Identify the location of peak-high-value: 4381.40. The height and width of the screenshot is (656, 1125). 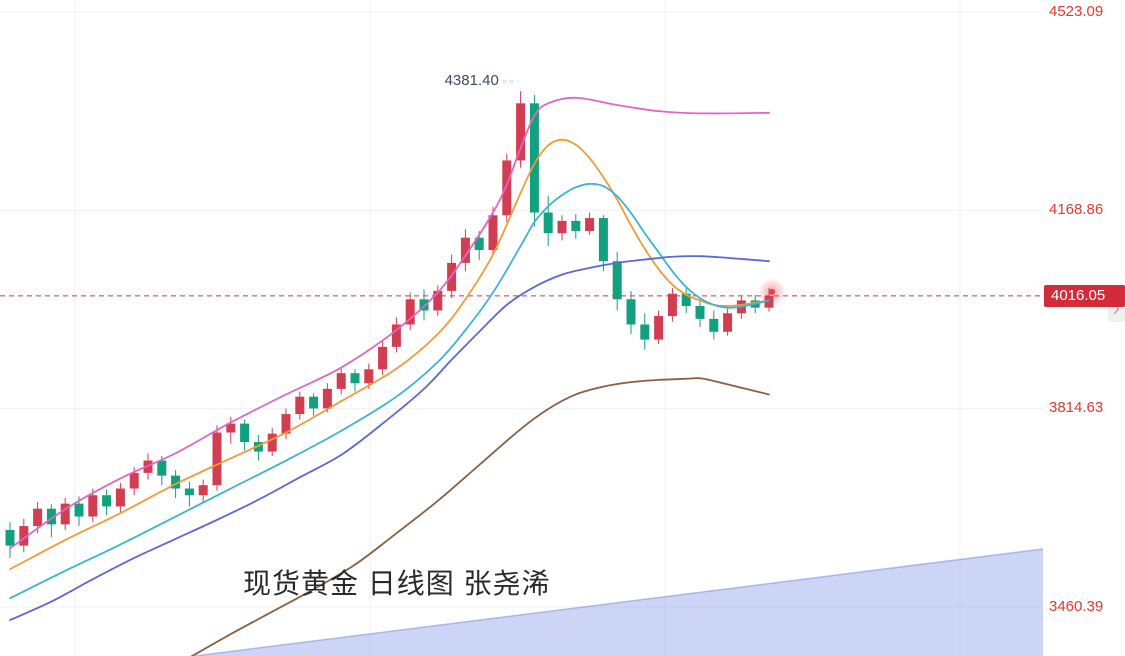
(471, 81).